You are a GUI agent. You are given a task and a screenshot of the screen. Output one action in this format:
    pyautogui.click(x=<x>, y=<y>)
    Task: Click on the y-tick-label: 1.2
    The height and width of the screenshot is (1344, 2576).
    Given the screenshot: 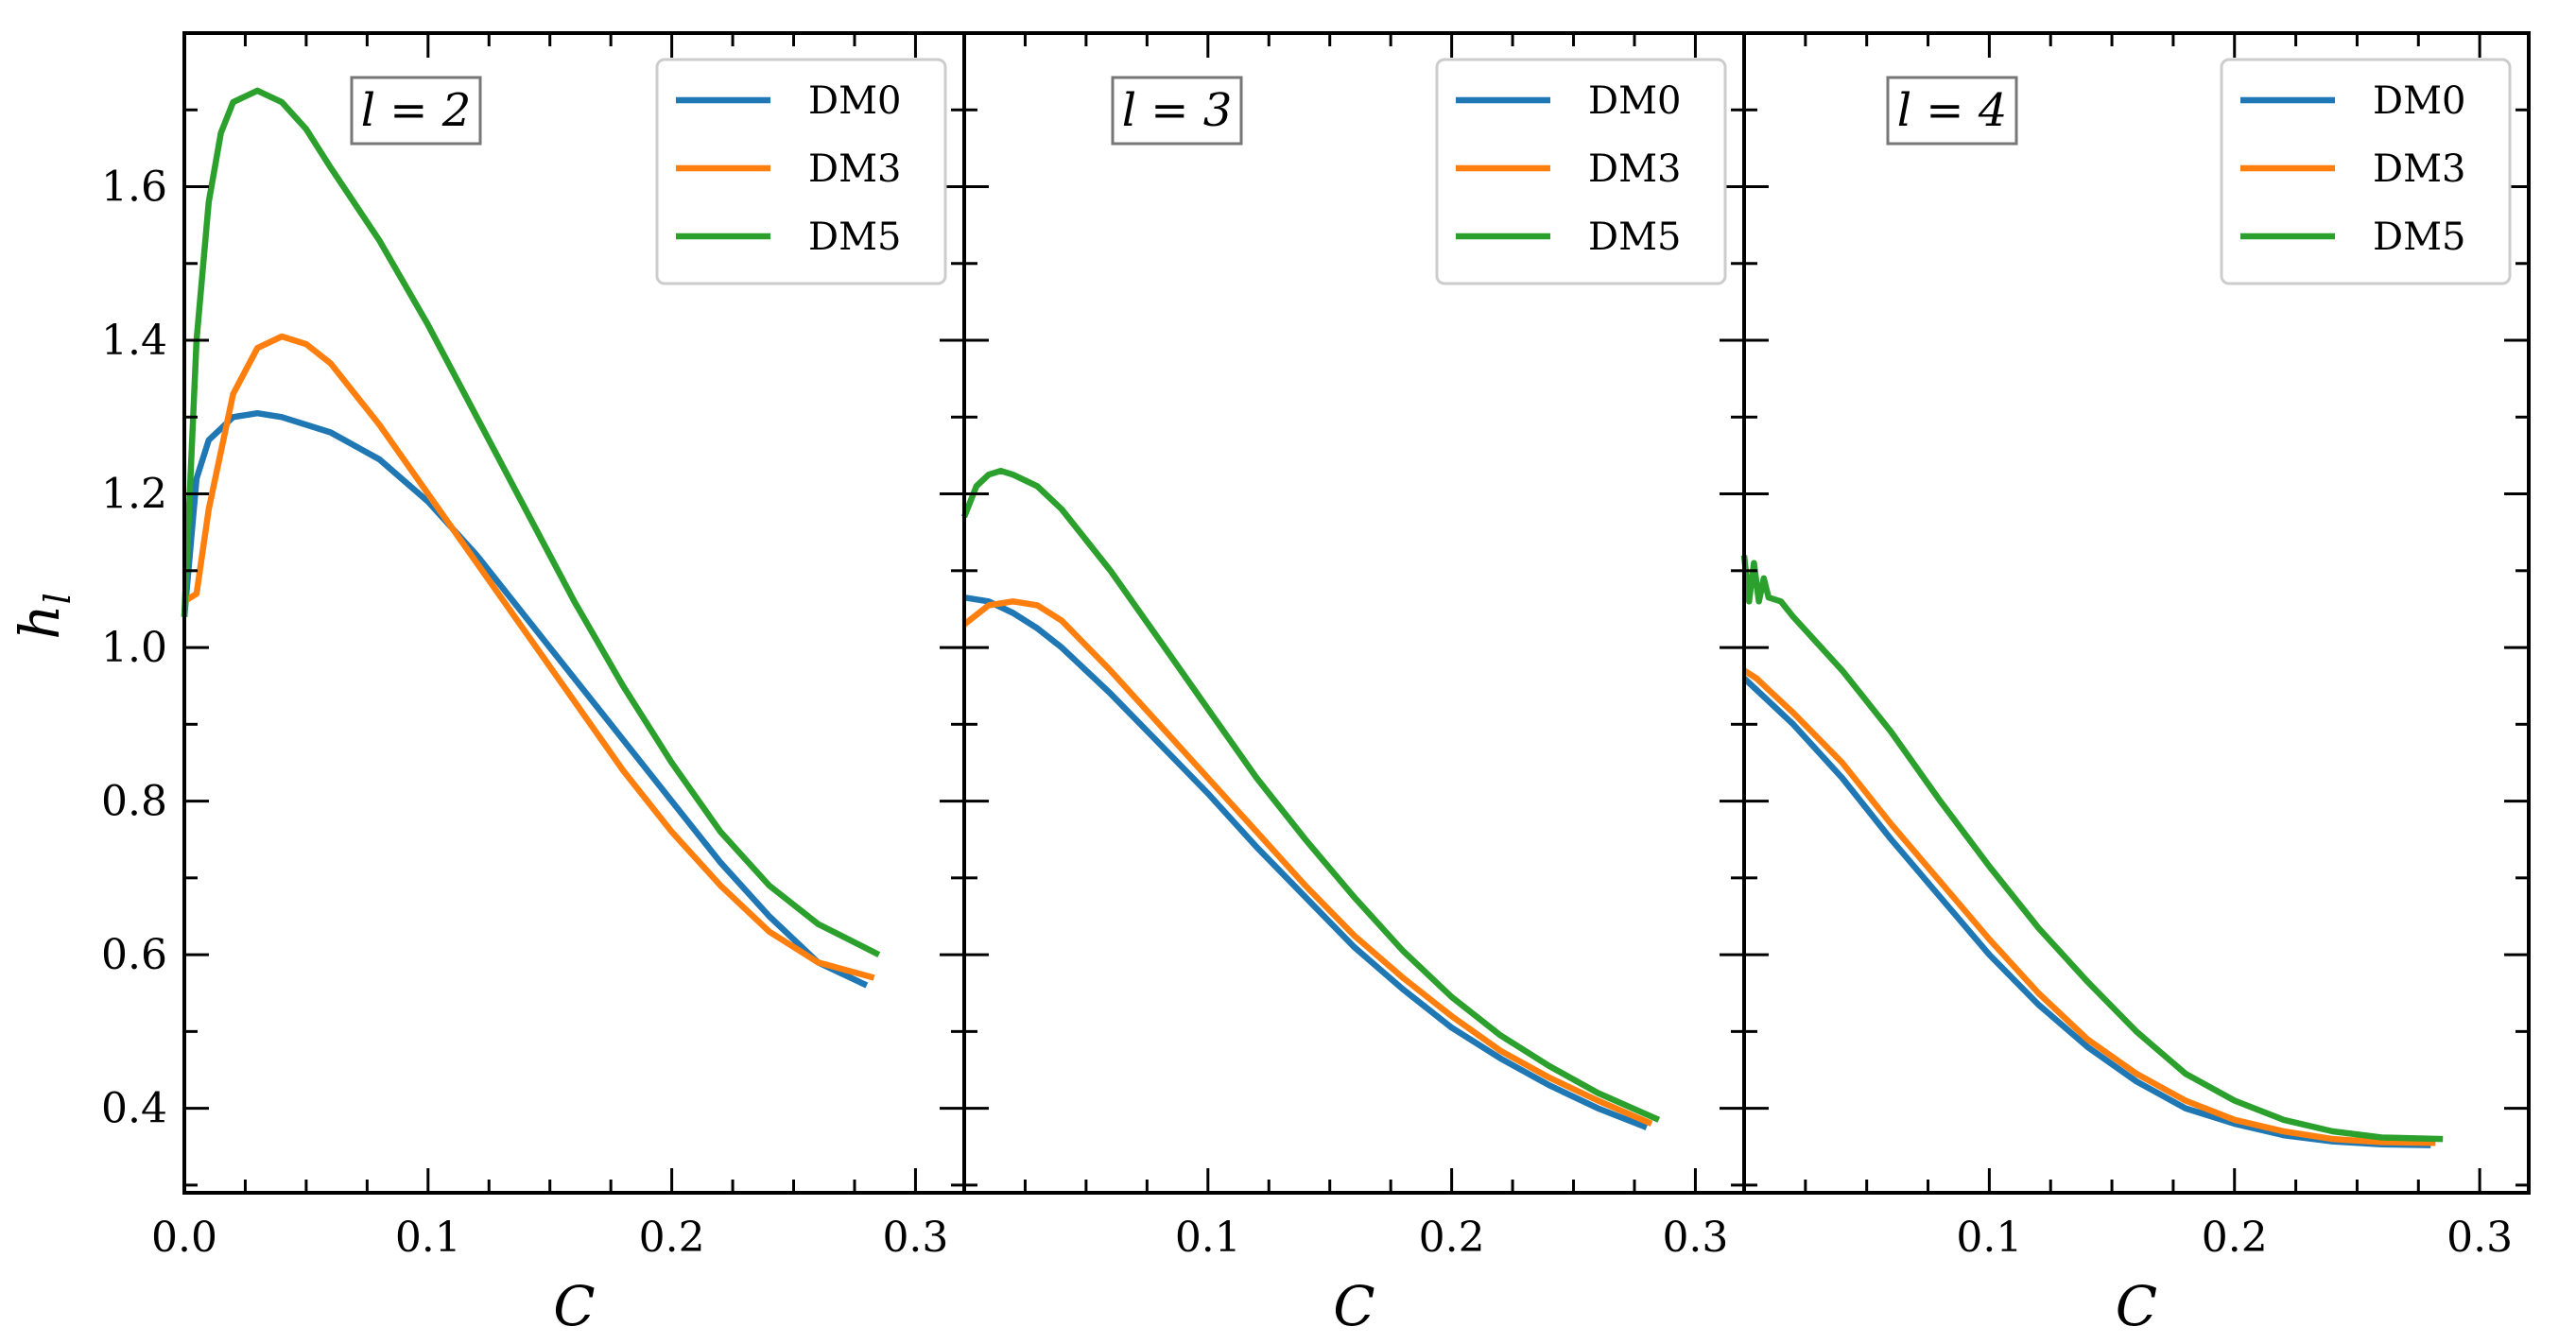 What is the action you would take?
    pyautogui.click(x=134, y=495)
    